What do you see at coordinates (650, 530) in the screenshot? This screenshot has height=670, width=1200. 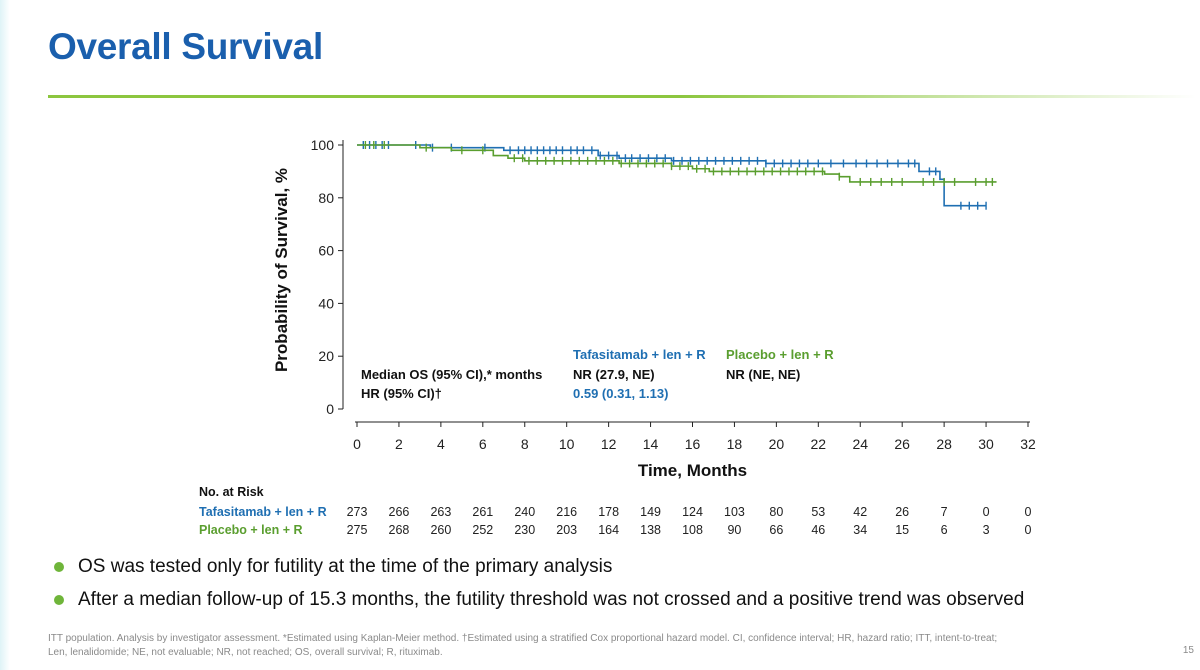 I see `risk-value: 138` at bounding box center [650, 530].